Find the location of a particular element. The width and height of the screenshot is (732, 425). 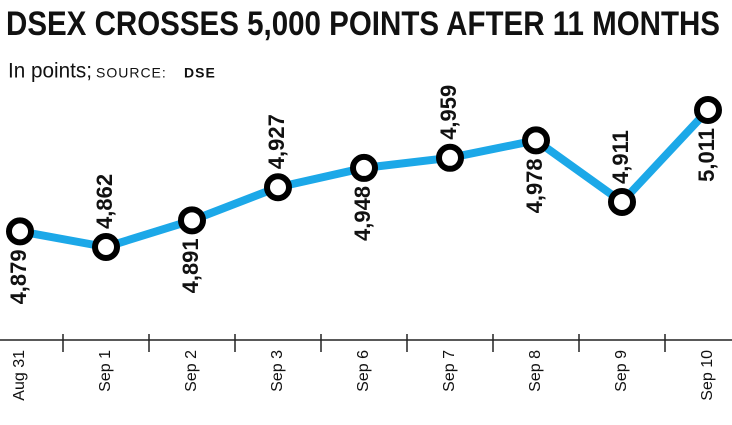

source-label: SOURCE: is located at coordinates (131, 73).